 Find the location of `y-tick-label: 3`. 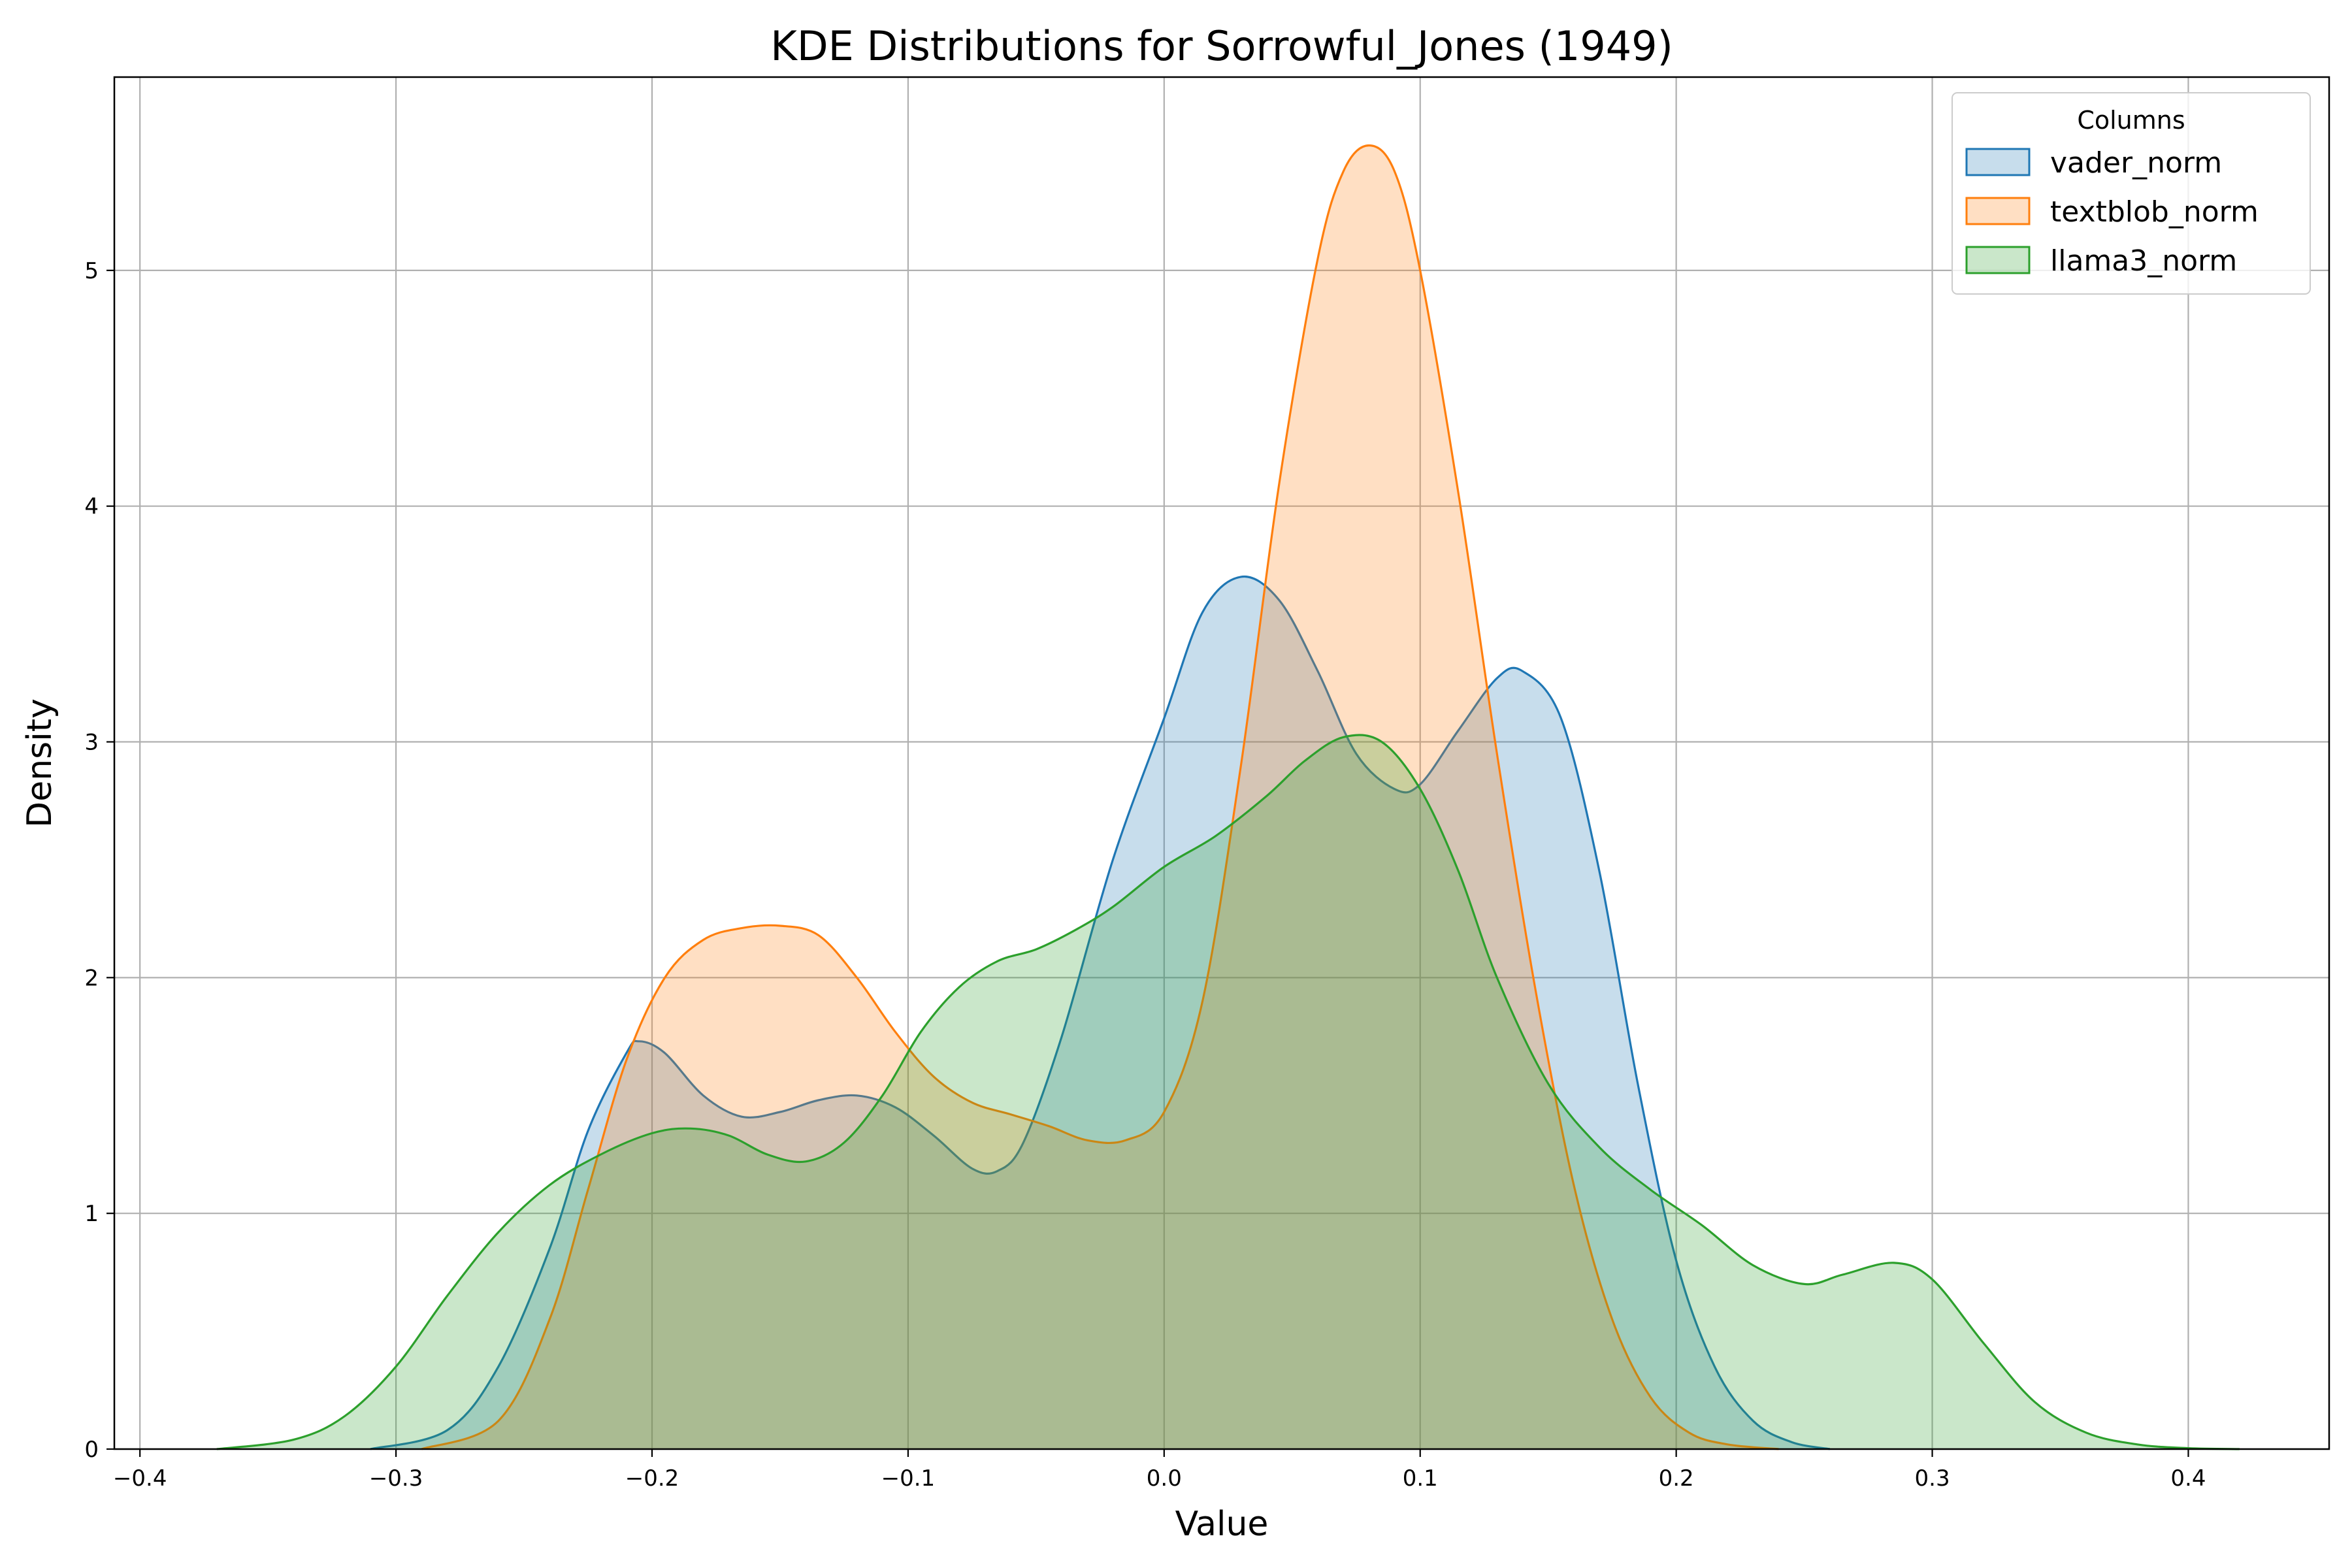

y-tick-label: 3 is located at coordinates (91, 743).